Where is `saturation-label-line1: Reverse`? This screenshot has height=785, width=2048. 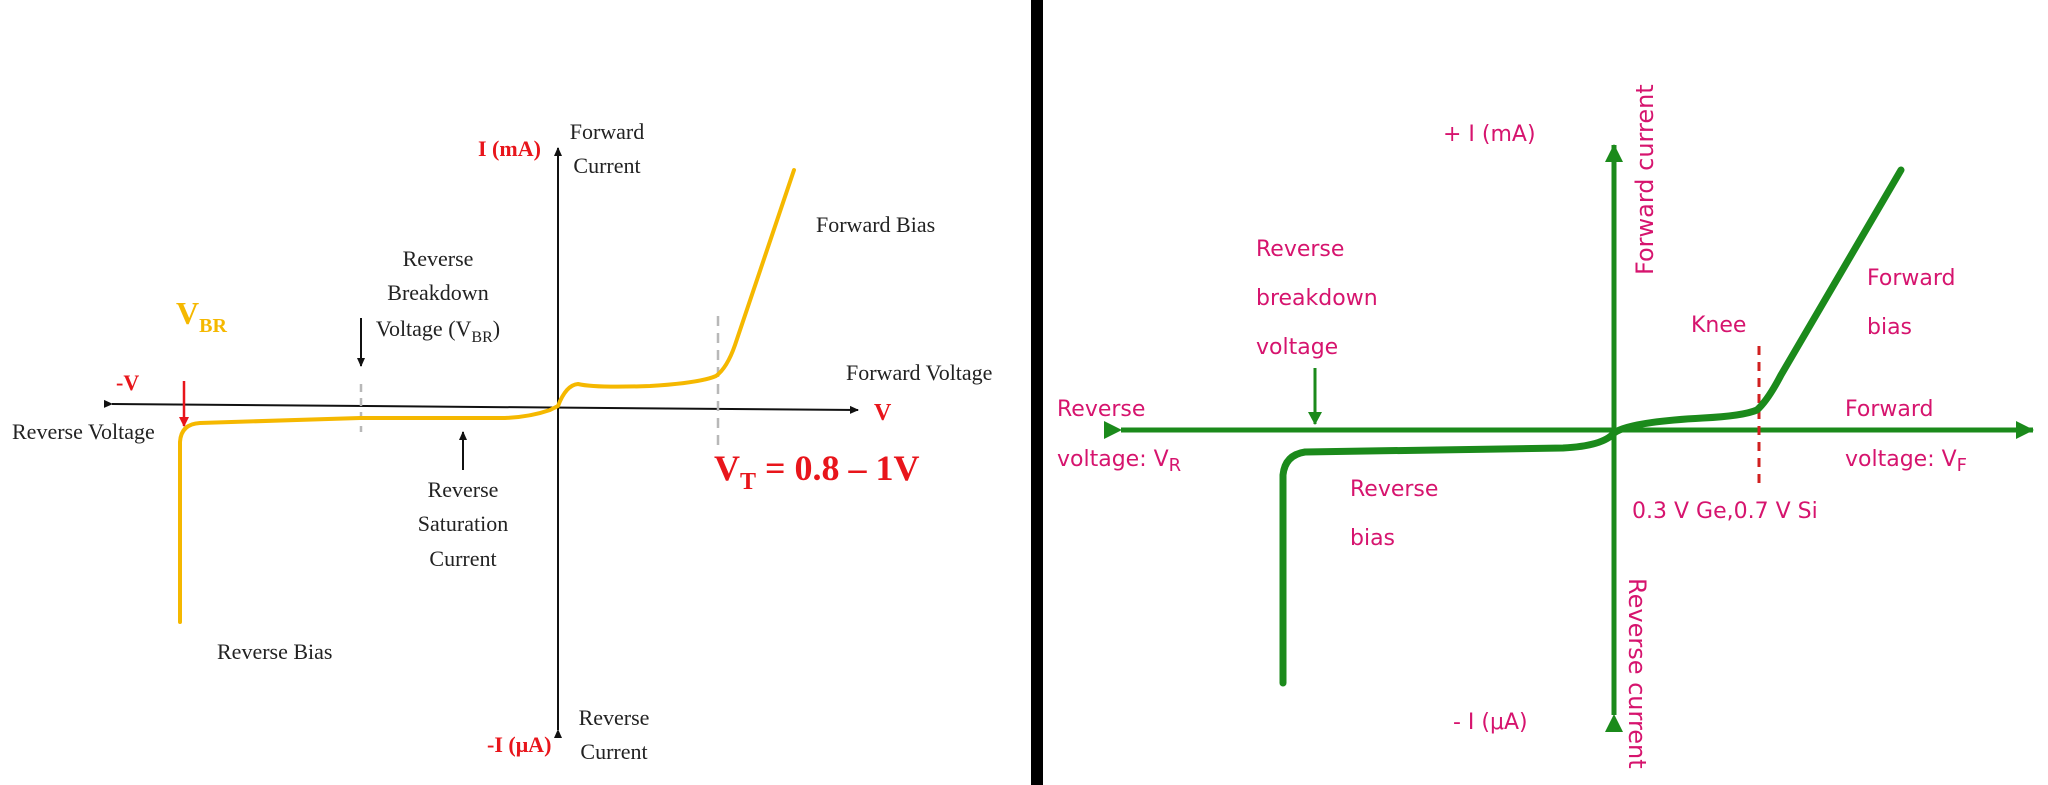 saturation-label-line1: Reverse is located at coordinates (463, 489).